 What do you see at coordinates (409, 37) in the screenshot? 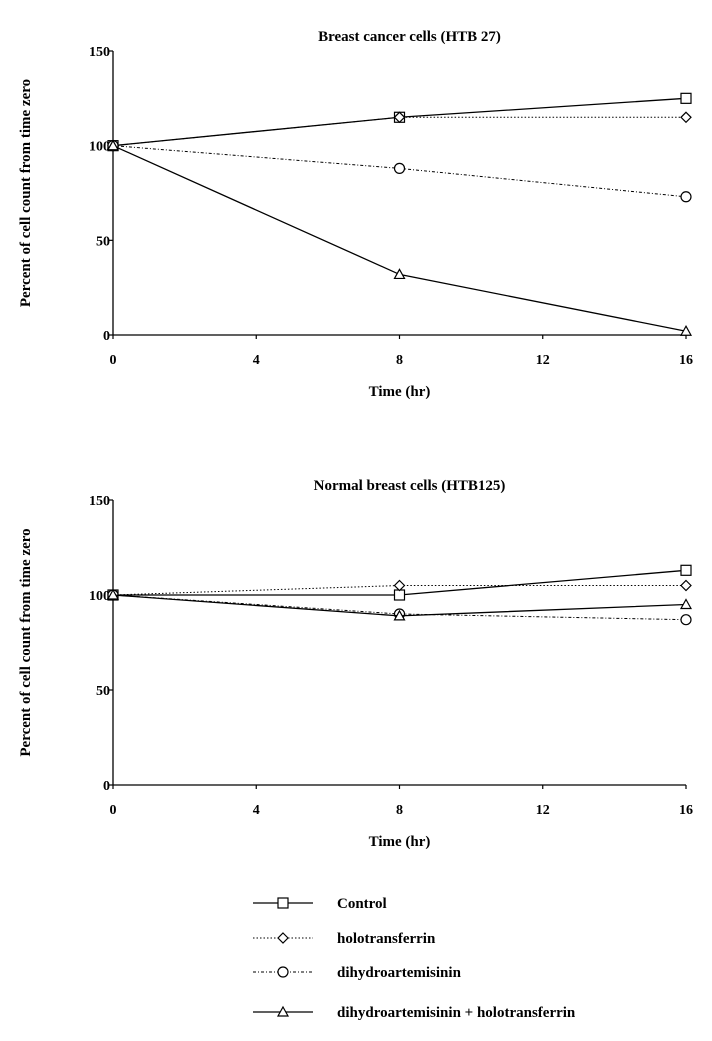
I see `chart-title: Breast cancer cells (HTB 27)` at bounding box center [409, 37].